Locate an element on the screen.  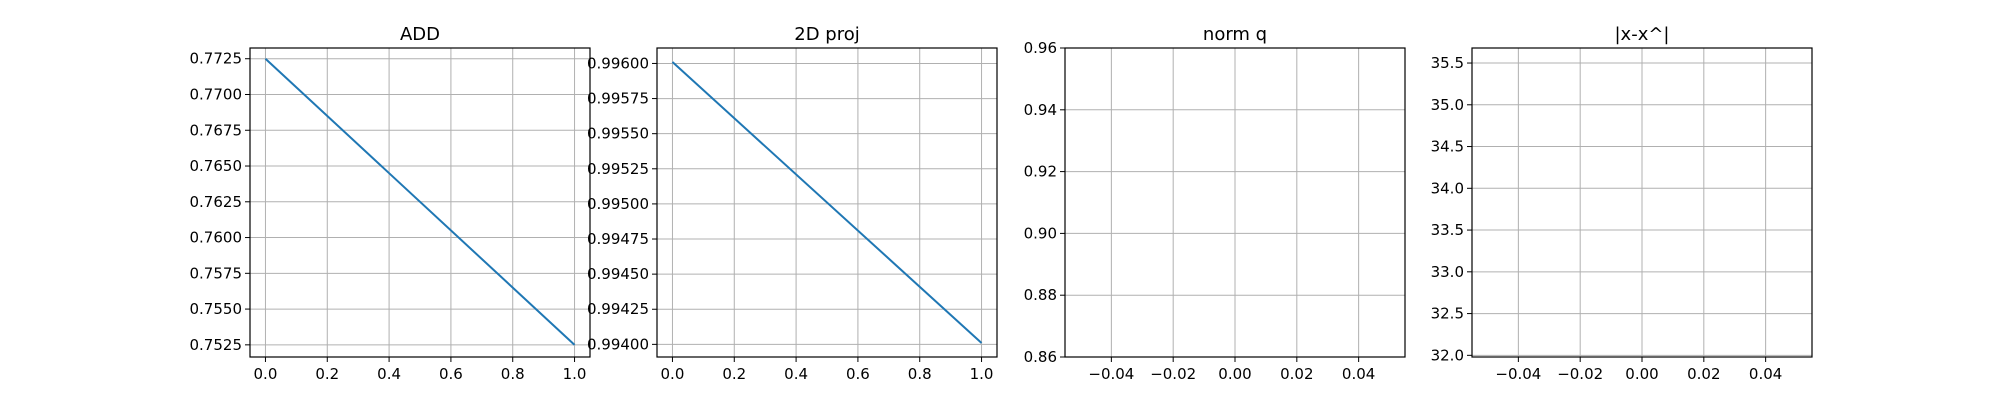
y-tick-label: 0.99600 is located at coordinates (618, 63).